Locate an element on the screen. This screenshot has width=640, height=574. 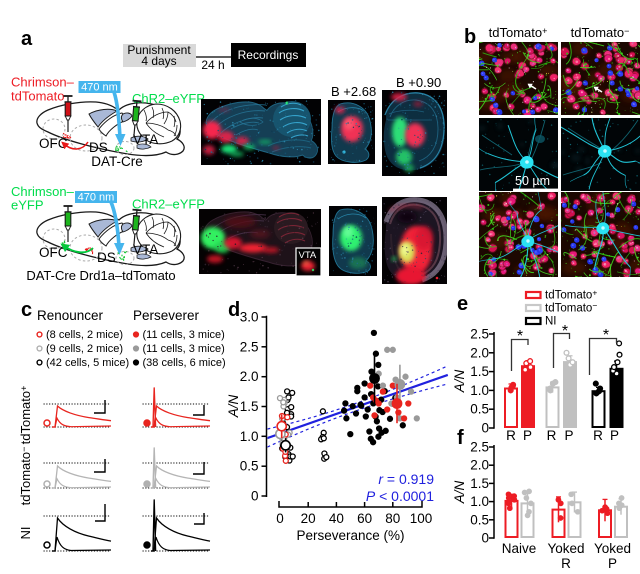
svg-text: (38 cells, 6 mice) is located at coordinates (184, 363).